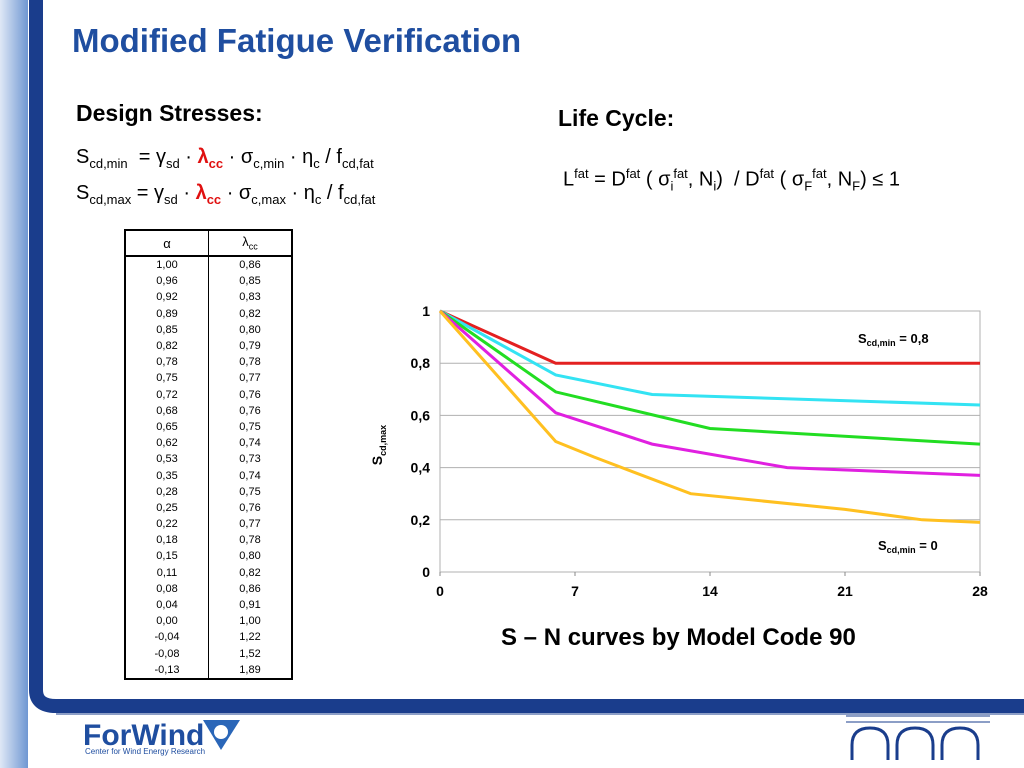 This screenshot has width=1024, height=768. I want to click on table-row: 0,92 0,83, so click(208, 297).